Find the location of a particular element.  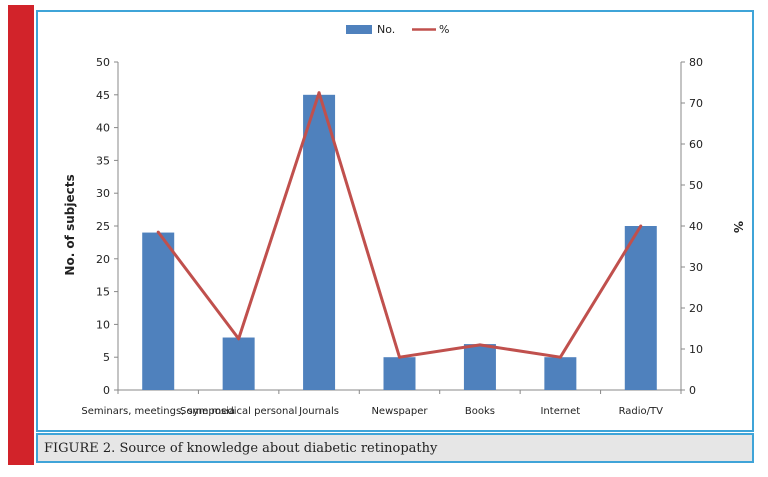

legend-label-no: No. is located at coordinates (386, 29).